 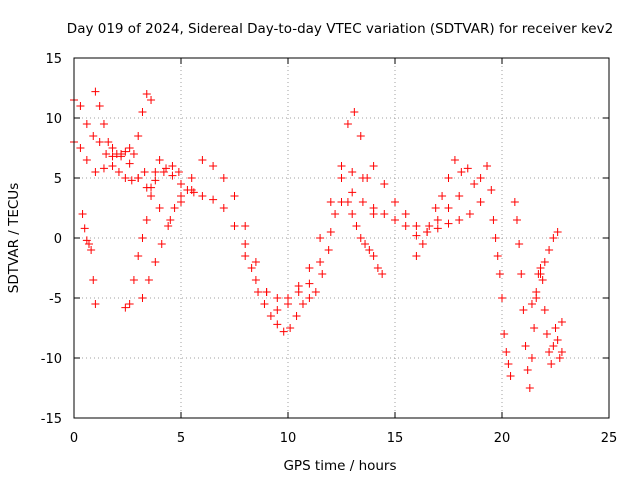 What do you see at coordinates (502, 438) in the screenshot?
I see `x-tick-label: 20` at bounding box center [502, 438].